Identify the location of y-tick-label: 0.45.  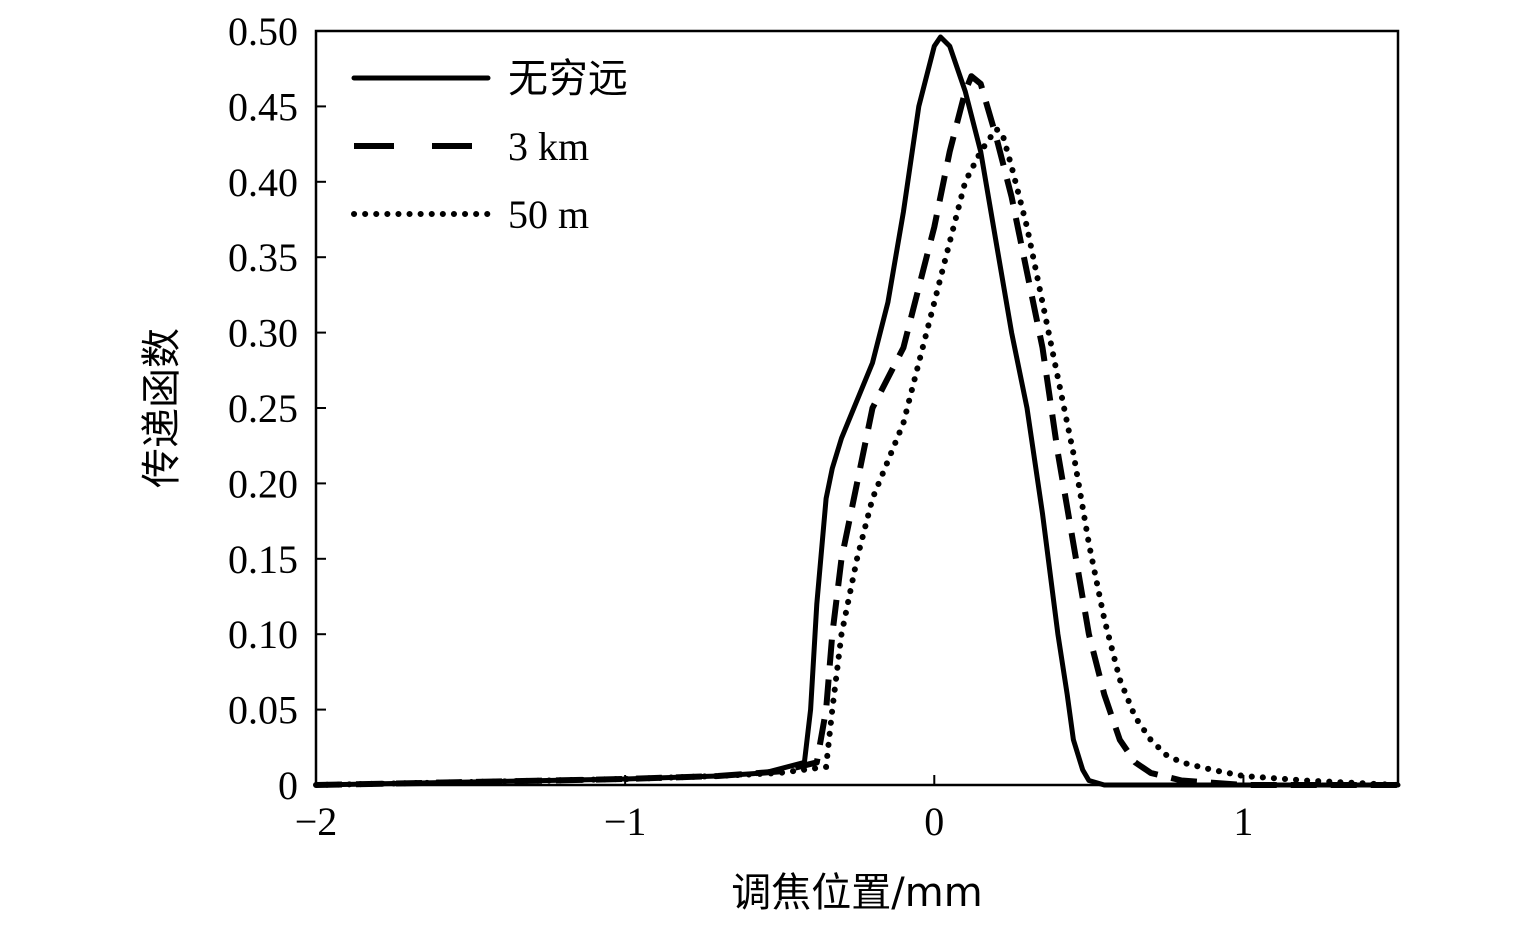
(263, 106).